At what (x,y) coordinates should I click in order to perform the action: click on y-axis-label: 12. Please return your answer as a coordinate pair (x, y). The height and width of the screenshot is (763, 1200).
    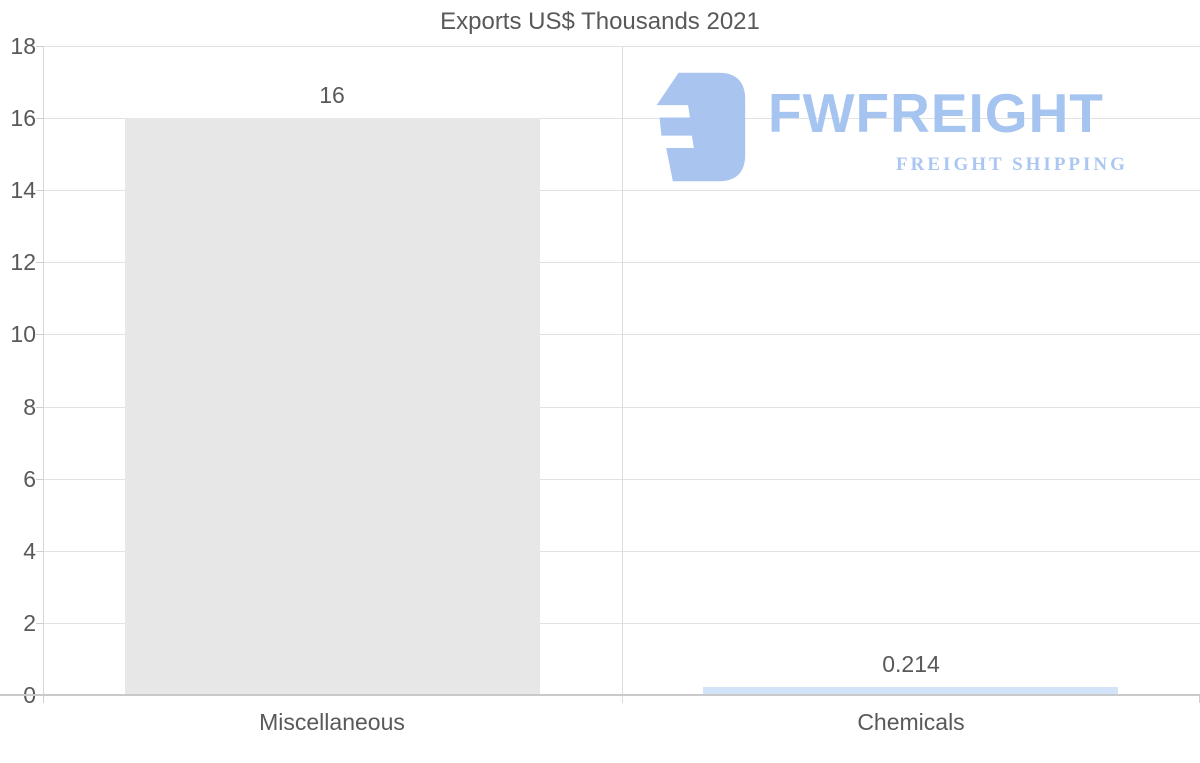
    Looking at the image, I should click on (23, 262).